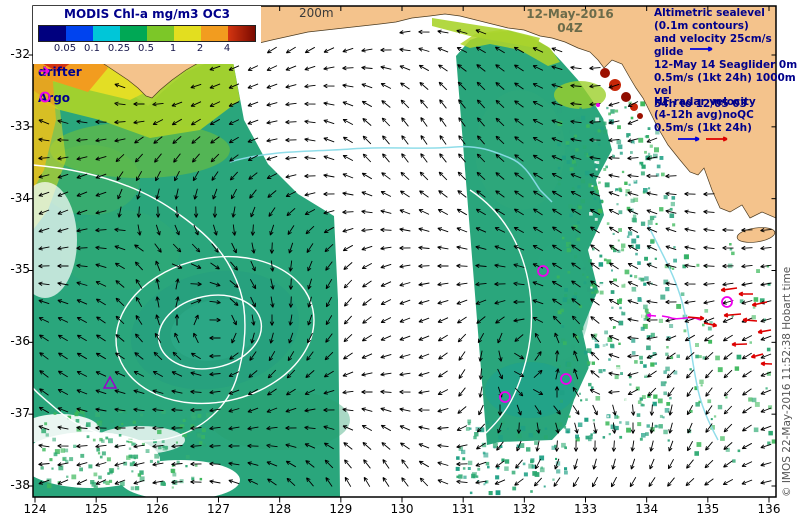 Image resolution: width=800 pixels, height=520 pixels. What do you see at coordinates (218, 509) in the screenshot?
I see `lon-label: 127` at bounding box center [218, 509].